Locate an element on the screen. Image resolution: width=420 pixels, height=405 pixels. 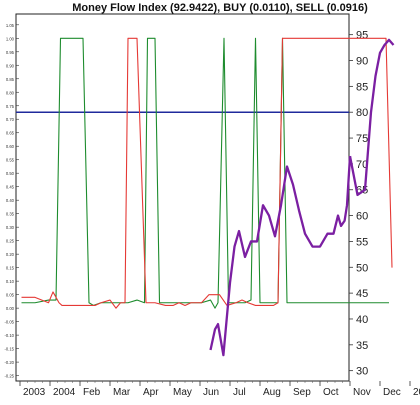
left-tick-label: 0.30 is located at coordinates (10, 227).